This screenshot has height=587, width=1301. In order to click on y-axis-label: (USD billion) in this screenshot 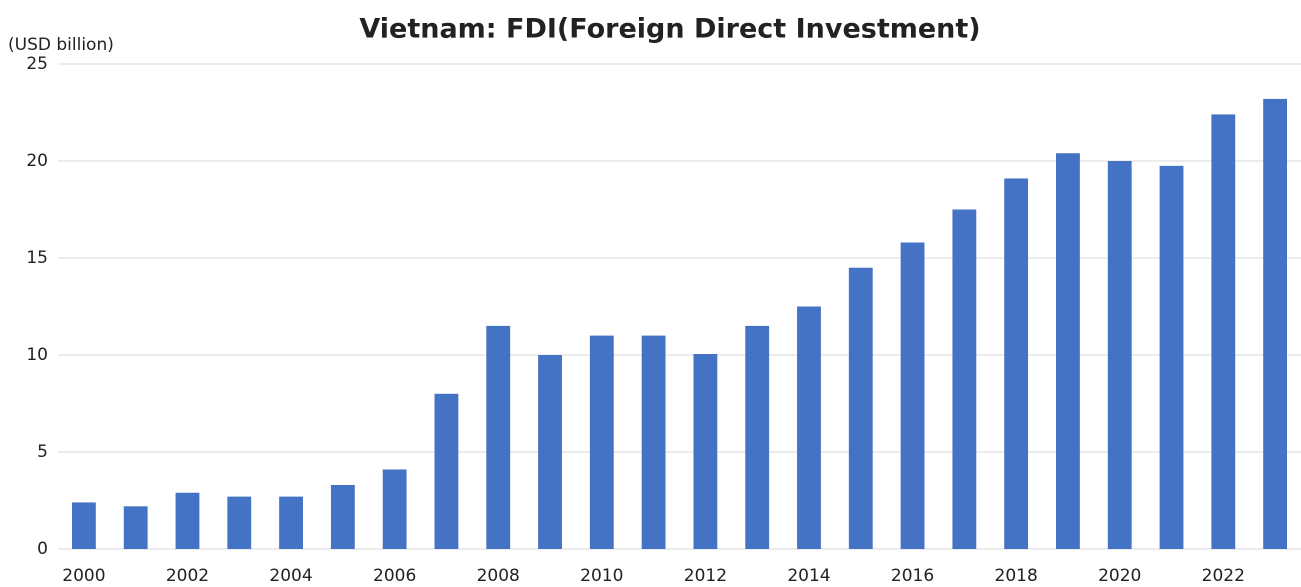, I will do `click(61, 45)`.